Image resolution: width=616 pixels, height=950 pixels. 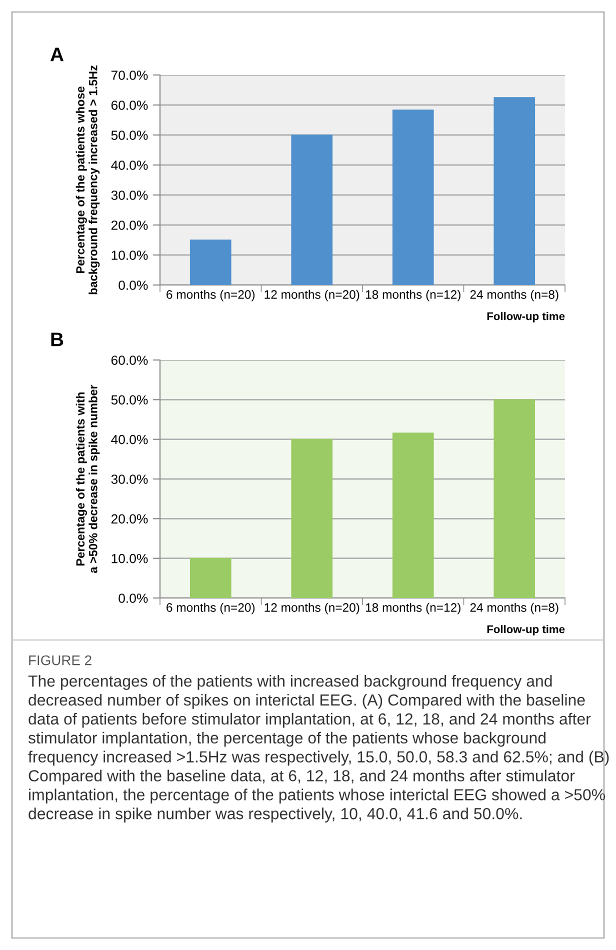 What do you see at coordinates (318, 748) in the screenshot?
I see `text: The percentages of the patients with increased background frequency and decreased number of spikes on interictal EEG. (A) Compared with the baseline data of patients before stimulator implantation, at 6, 12, 18, and 24 months after stimulator implantation, the percentage of the patients whose background frequency increased >1.5Hz was respectively, 15.0, 50.0, 58.3 and 62.5%; and (B) Compared with the baseline data, at 6, 12, 18, and 24 months after stimulator implantation, the percentage of the patients whose interictal EEG showed a >50% decrease in spike number was respectively, 10, 40.0, 41.6 and 50.0%.` at bounding box center [318, 748].